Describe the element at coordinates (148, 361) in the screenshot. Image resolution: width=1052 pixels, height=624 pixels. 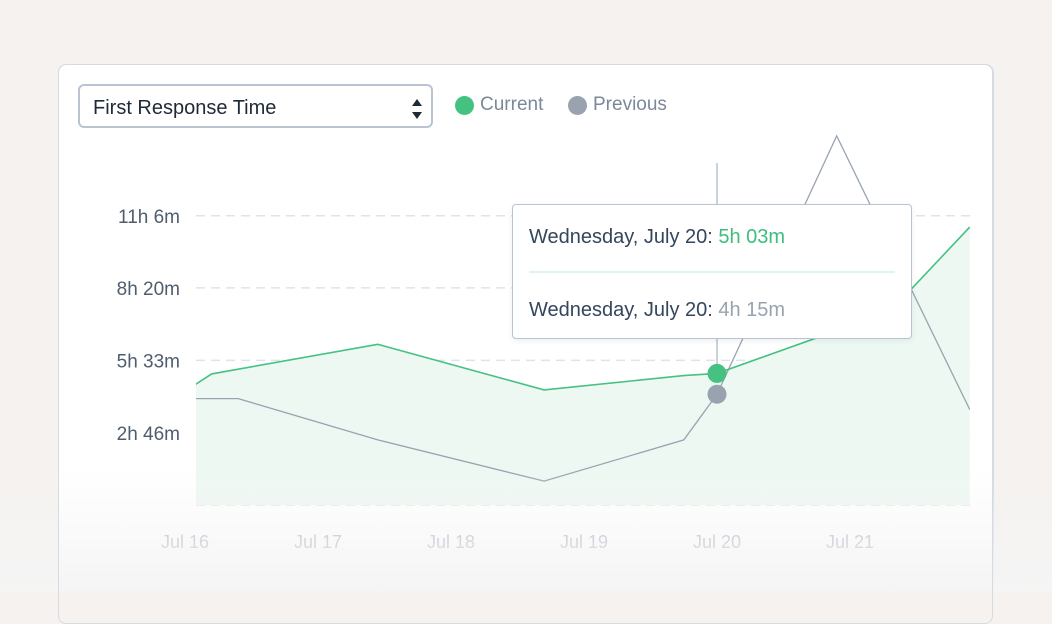
I see `y-tick-label: 5h 33m` at that location.